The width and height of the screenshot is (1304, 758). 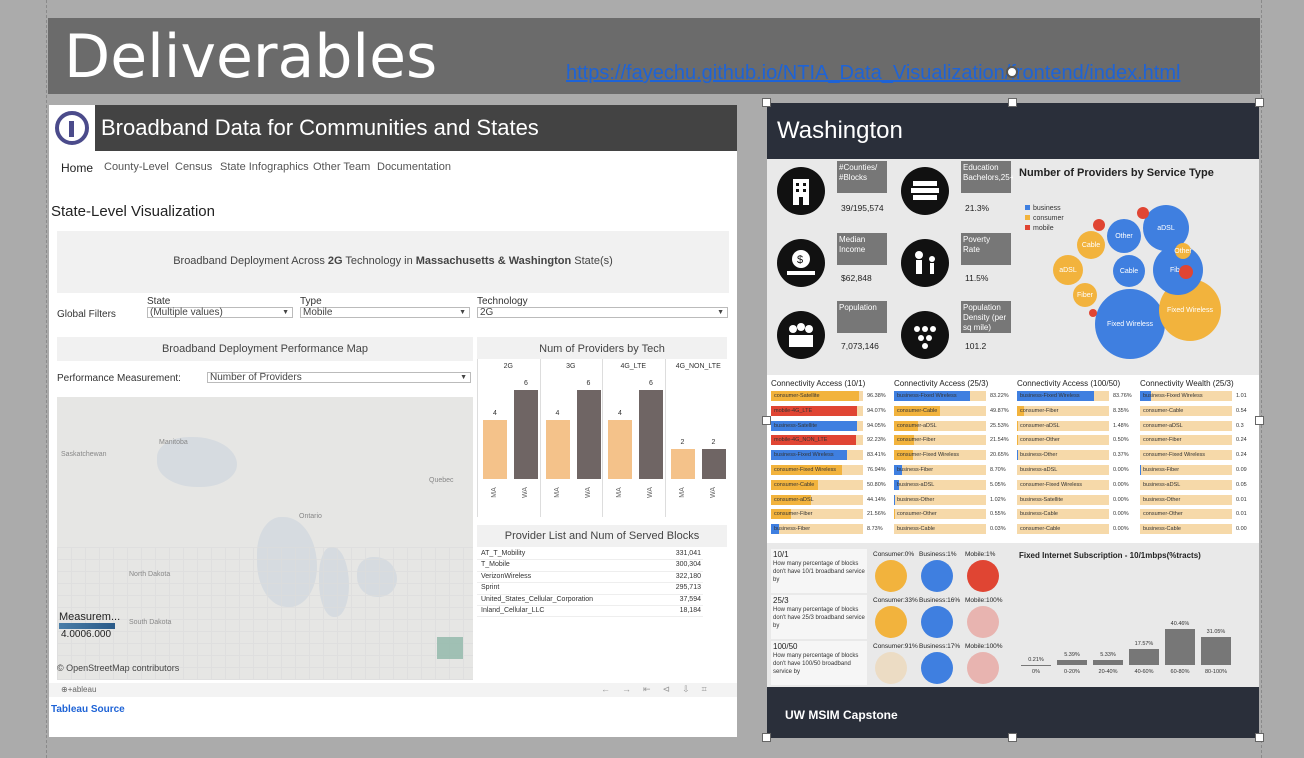 I want to click on connectivity-row: business-Fixed Wireless 83.41%, so click(x=830, y=455).